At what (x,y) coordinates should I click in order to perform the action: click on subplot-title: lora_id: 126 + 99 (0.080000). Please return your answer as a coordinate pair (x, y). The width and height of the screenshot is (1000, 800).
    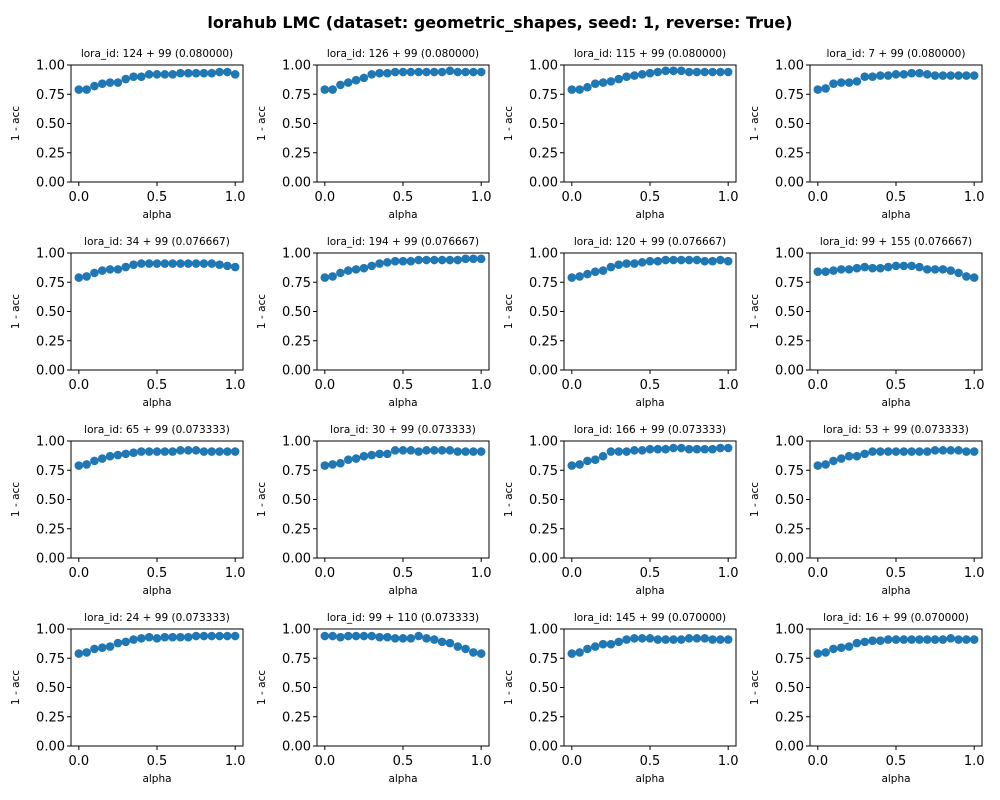
    Looking at the image, I should click on (403, 54).